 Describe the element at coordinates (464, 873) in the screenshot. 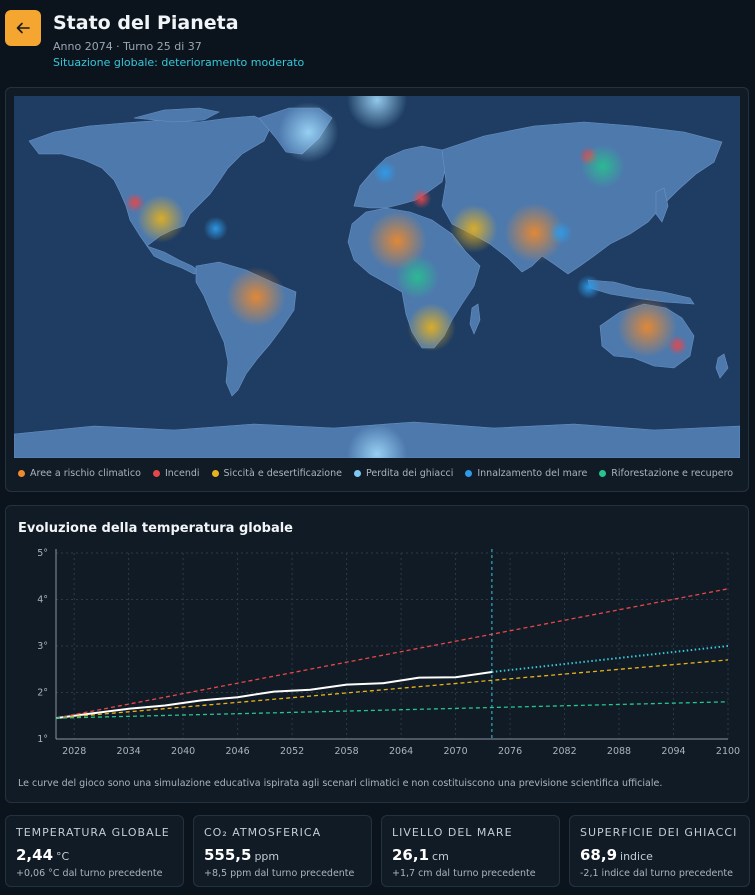

I see `stat-delta: +1,7 cm dal turno precedente` at that location.